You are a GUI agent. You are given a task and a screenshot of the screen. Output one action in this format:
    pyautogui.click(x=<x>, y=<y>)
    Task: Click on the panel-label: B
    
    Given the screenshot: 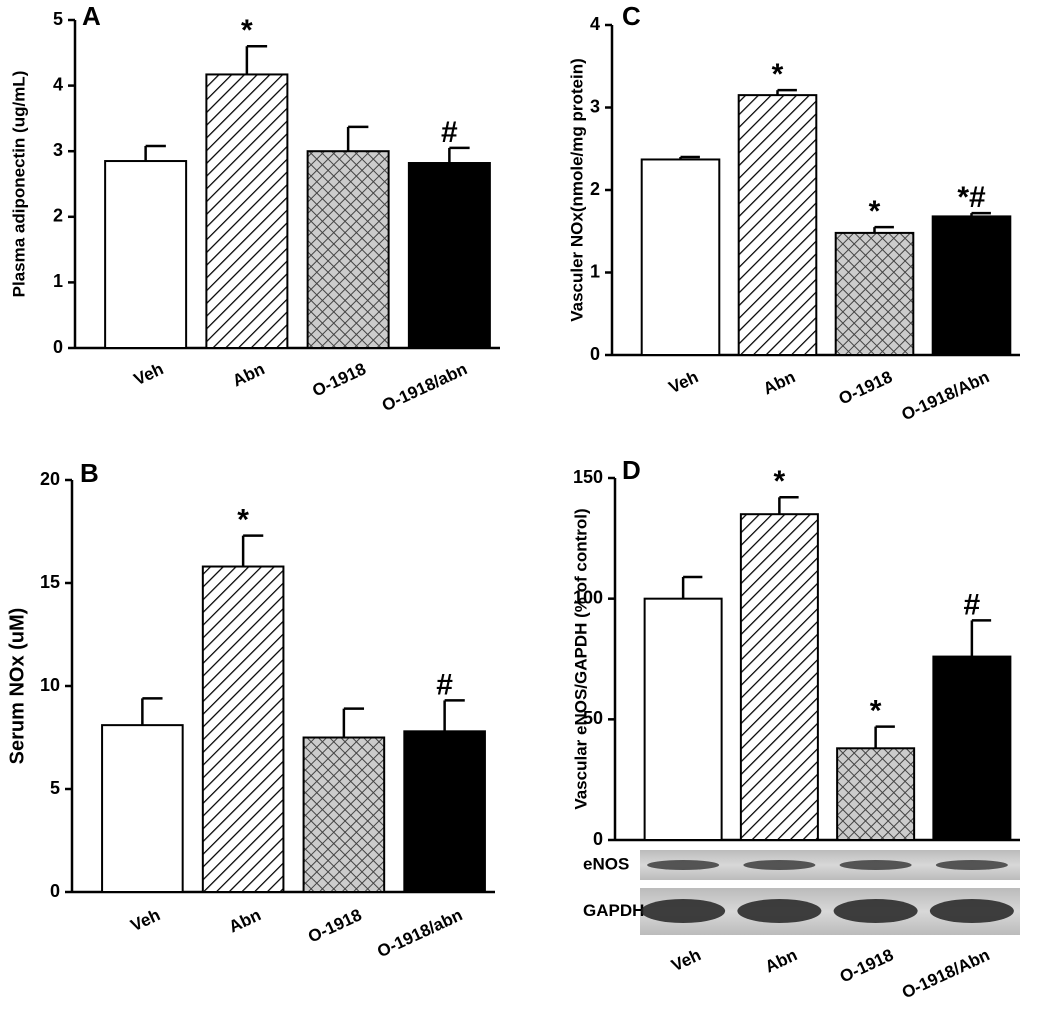 What is the action you would take?
    pyautogui.click(x=89, y=473)
    